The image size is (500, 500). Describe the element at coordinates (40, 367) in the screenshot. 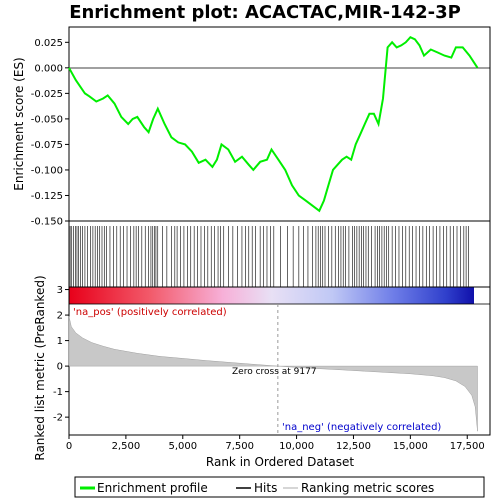

I see `metric-y-axis-label: Ranked list metric (PreRanked)` at that location.